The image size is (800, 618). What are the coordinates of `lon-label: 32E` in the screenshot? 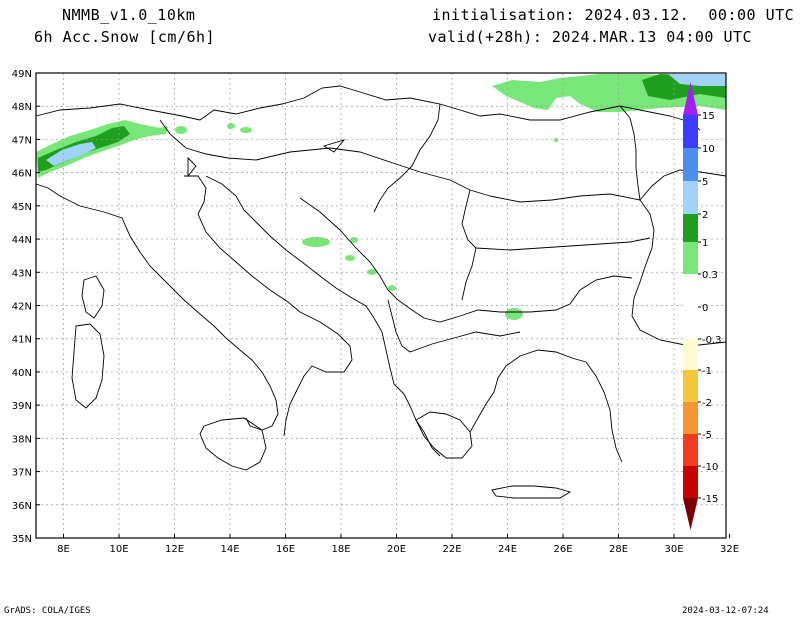 It's located at (729, 549).